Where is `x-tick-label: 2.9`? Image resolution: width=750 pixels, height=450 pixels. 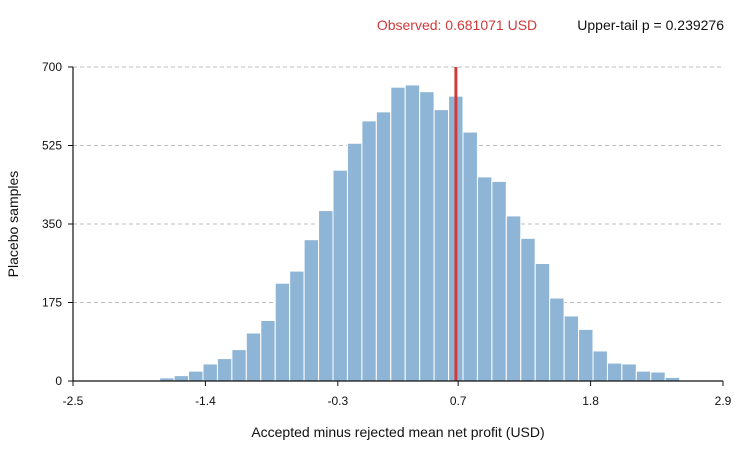
x-tick-label: 2.9 is located at coordinates (723, 401).